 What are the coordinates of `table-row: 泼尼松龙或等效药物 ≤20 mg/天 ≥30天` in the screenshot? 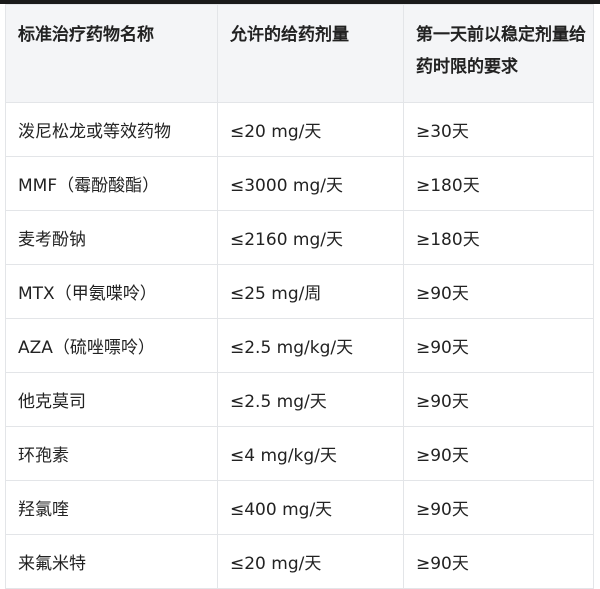 It's located at (299, 129).